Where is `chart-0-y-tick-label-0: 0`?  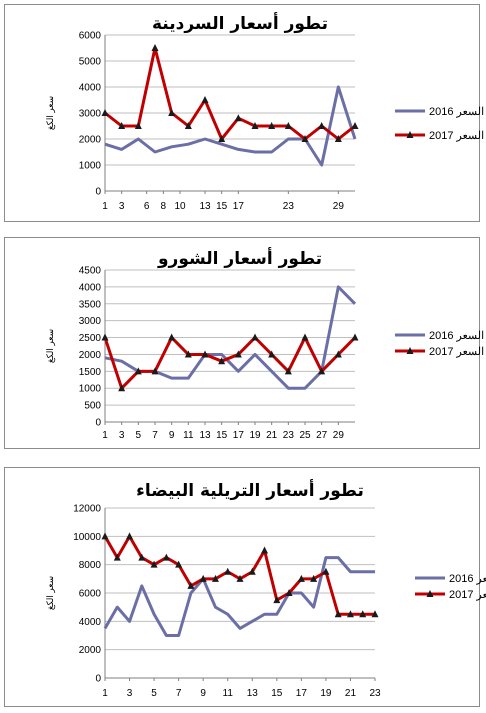 chart-0-y-tick-label-0: 0 is located at coordinates (98, 192).